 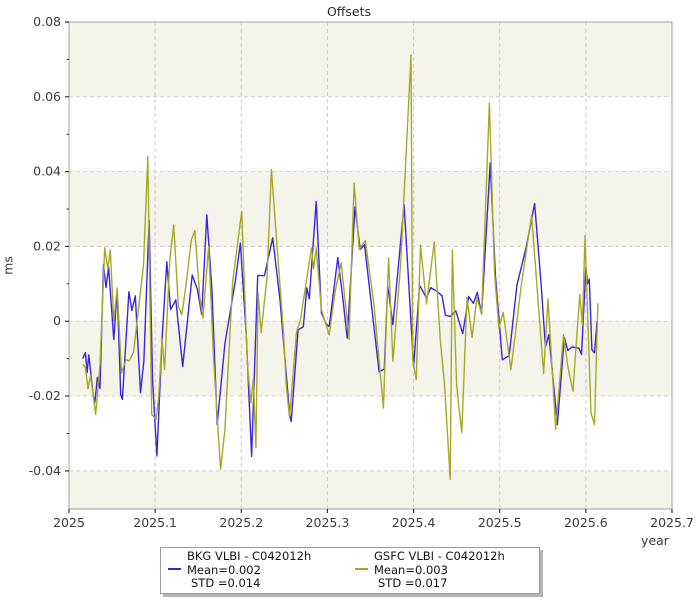 I want to click on legend-mean-value: Mean=0.003, so click(x=411, y=569).